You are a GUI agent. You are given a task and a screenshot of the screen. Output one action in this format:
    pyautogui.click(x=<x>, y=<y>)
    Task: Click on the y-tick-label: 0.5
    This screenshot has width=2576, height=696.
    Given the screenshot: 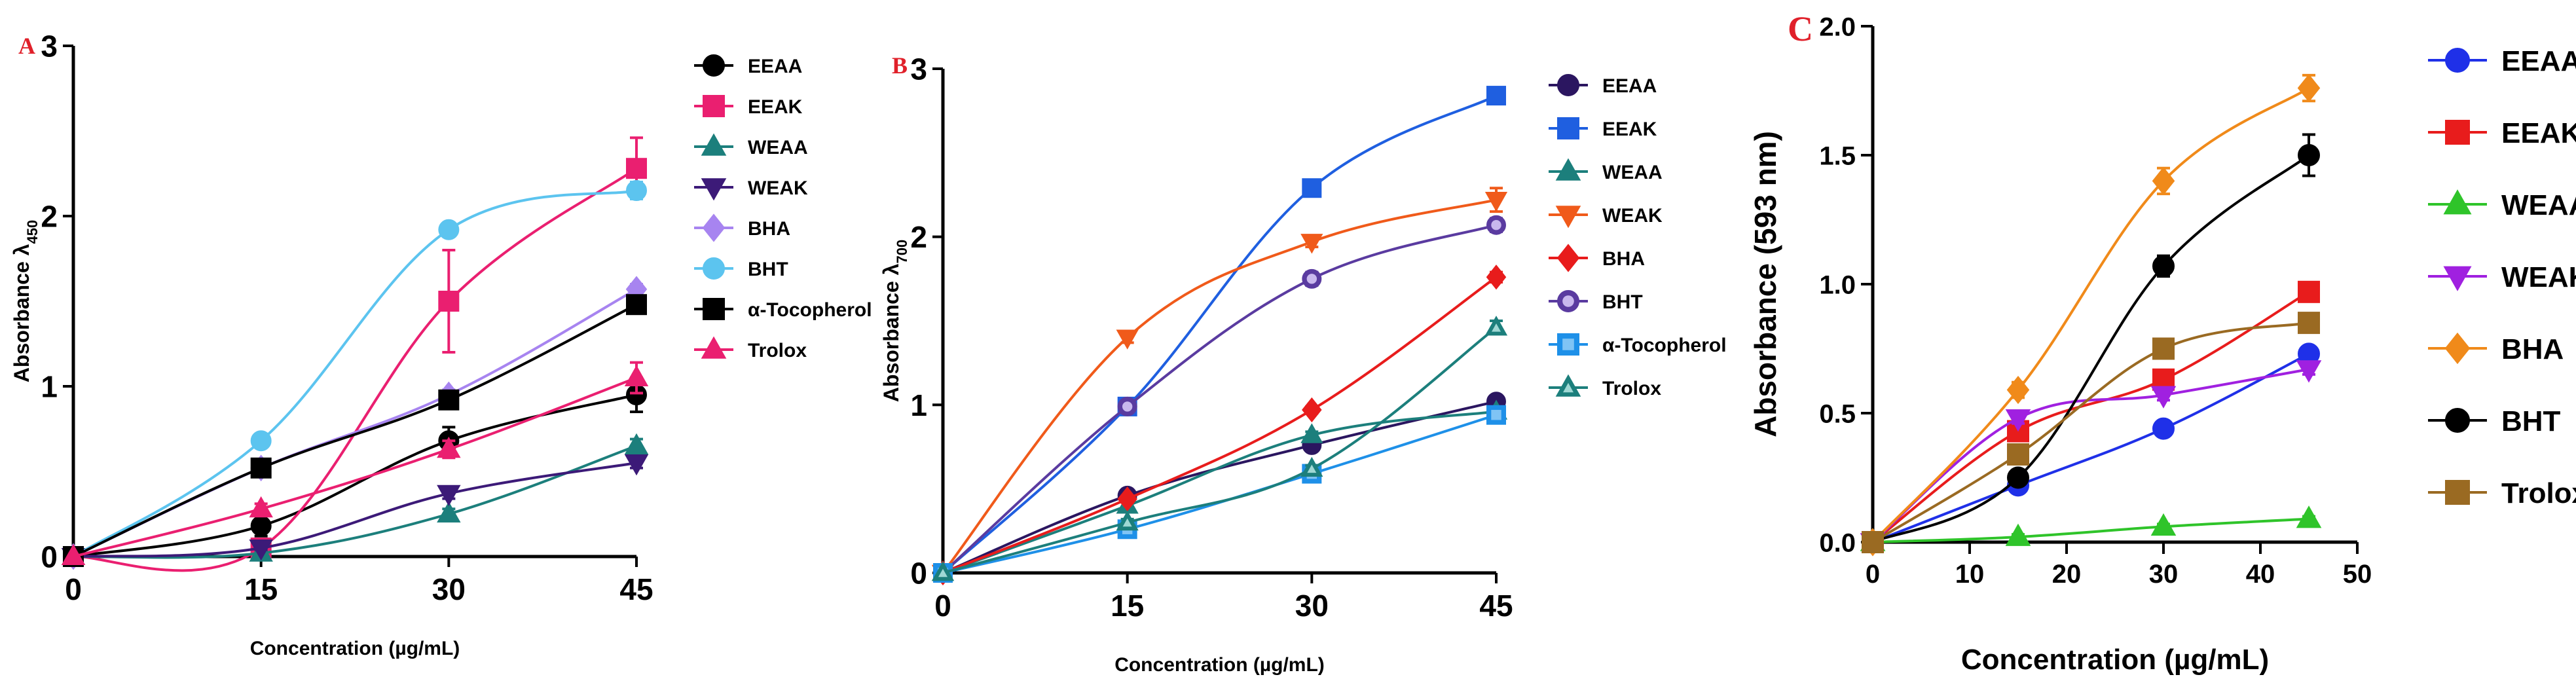 What is the action you would take?
    pyautogui.click(x=1838, y=413)
    